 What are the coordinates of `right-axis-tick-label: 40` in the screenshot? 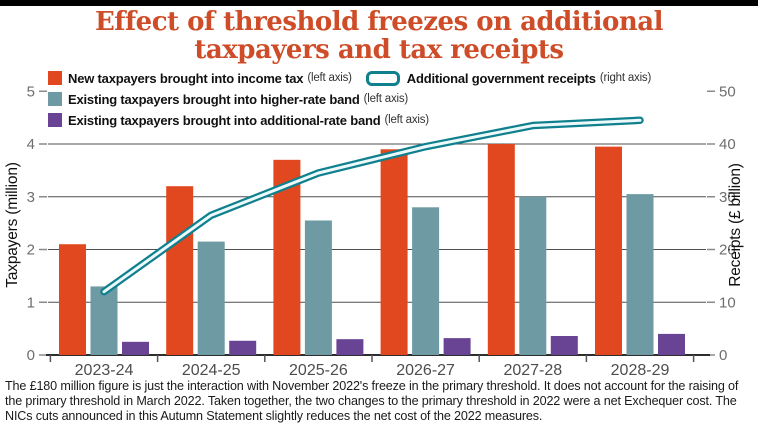 It's located at (727, 144).